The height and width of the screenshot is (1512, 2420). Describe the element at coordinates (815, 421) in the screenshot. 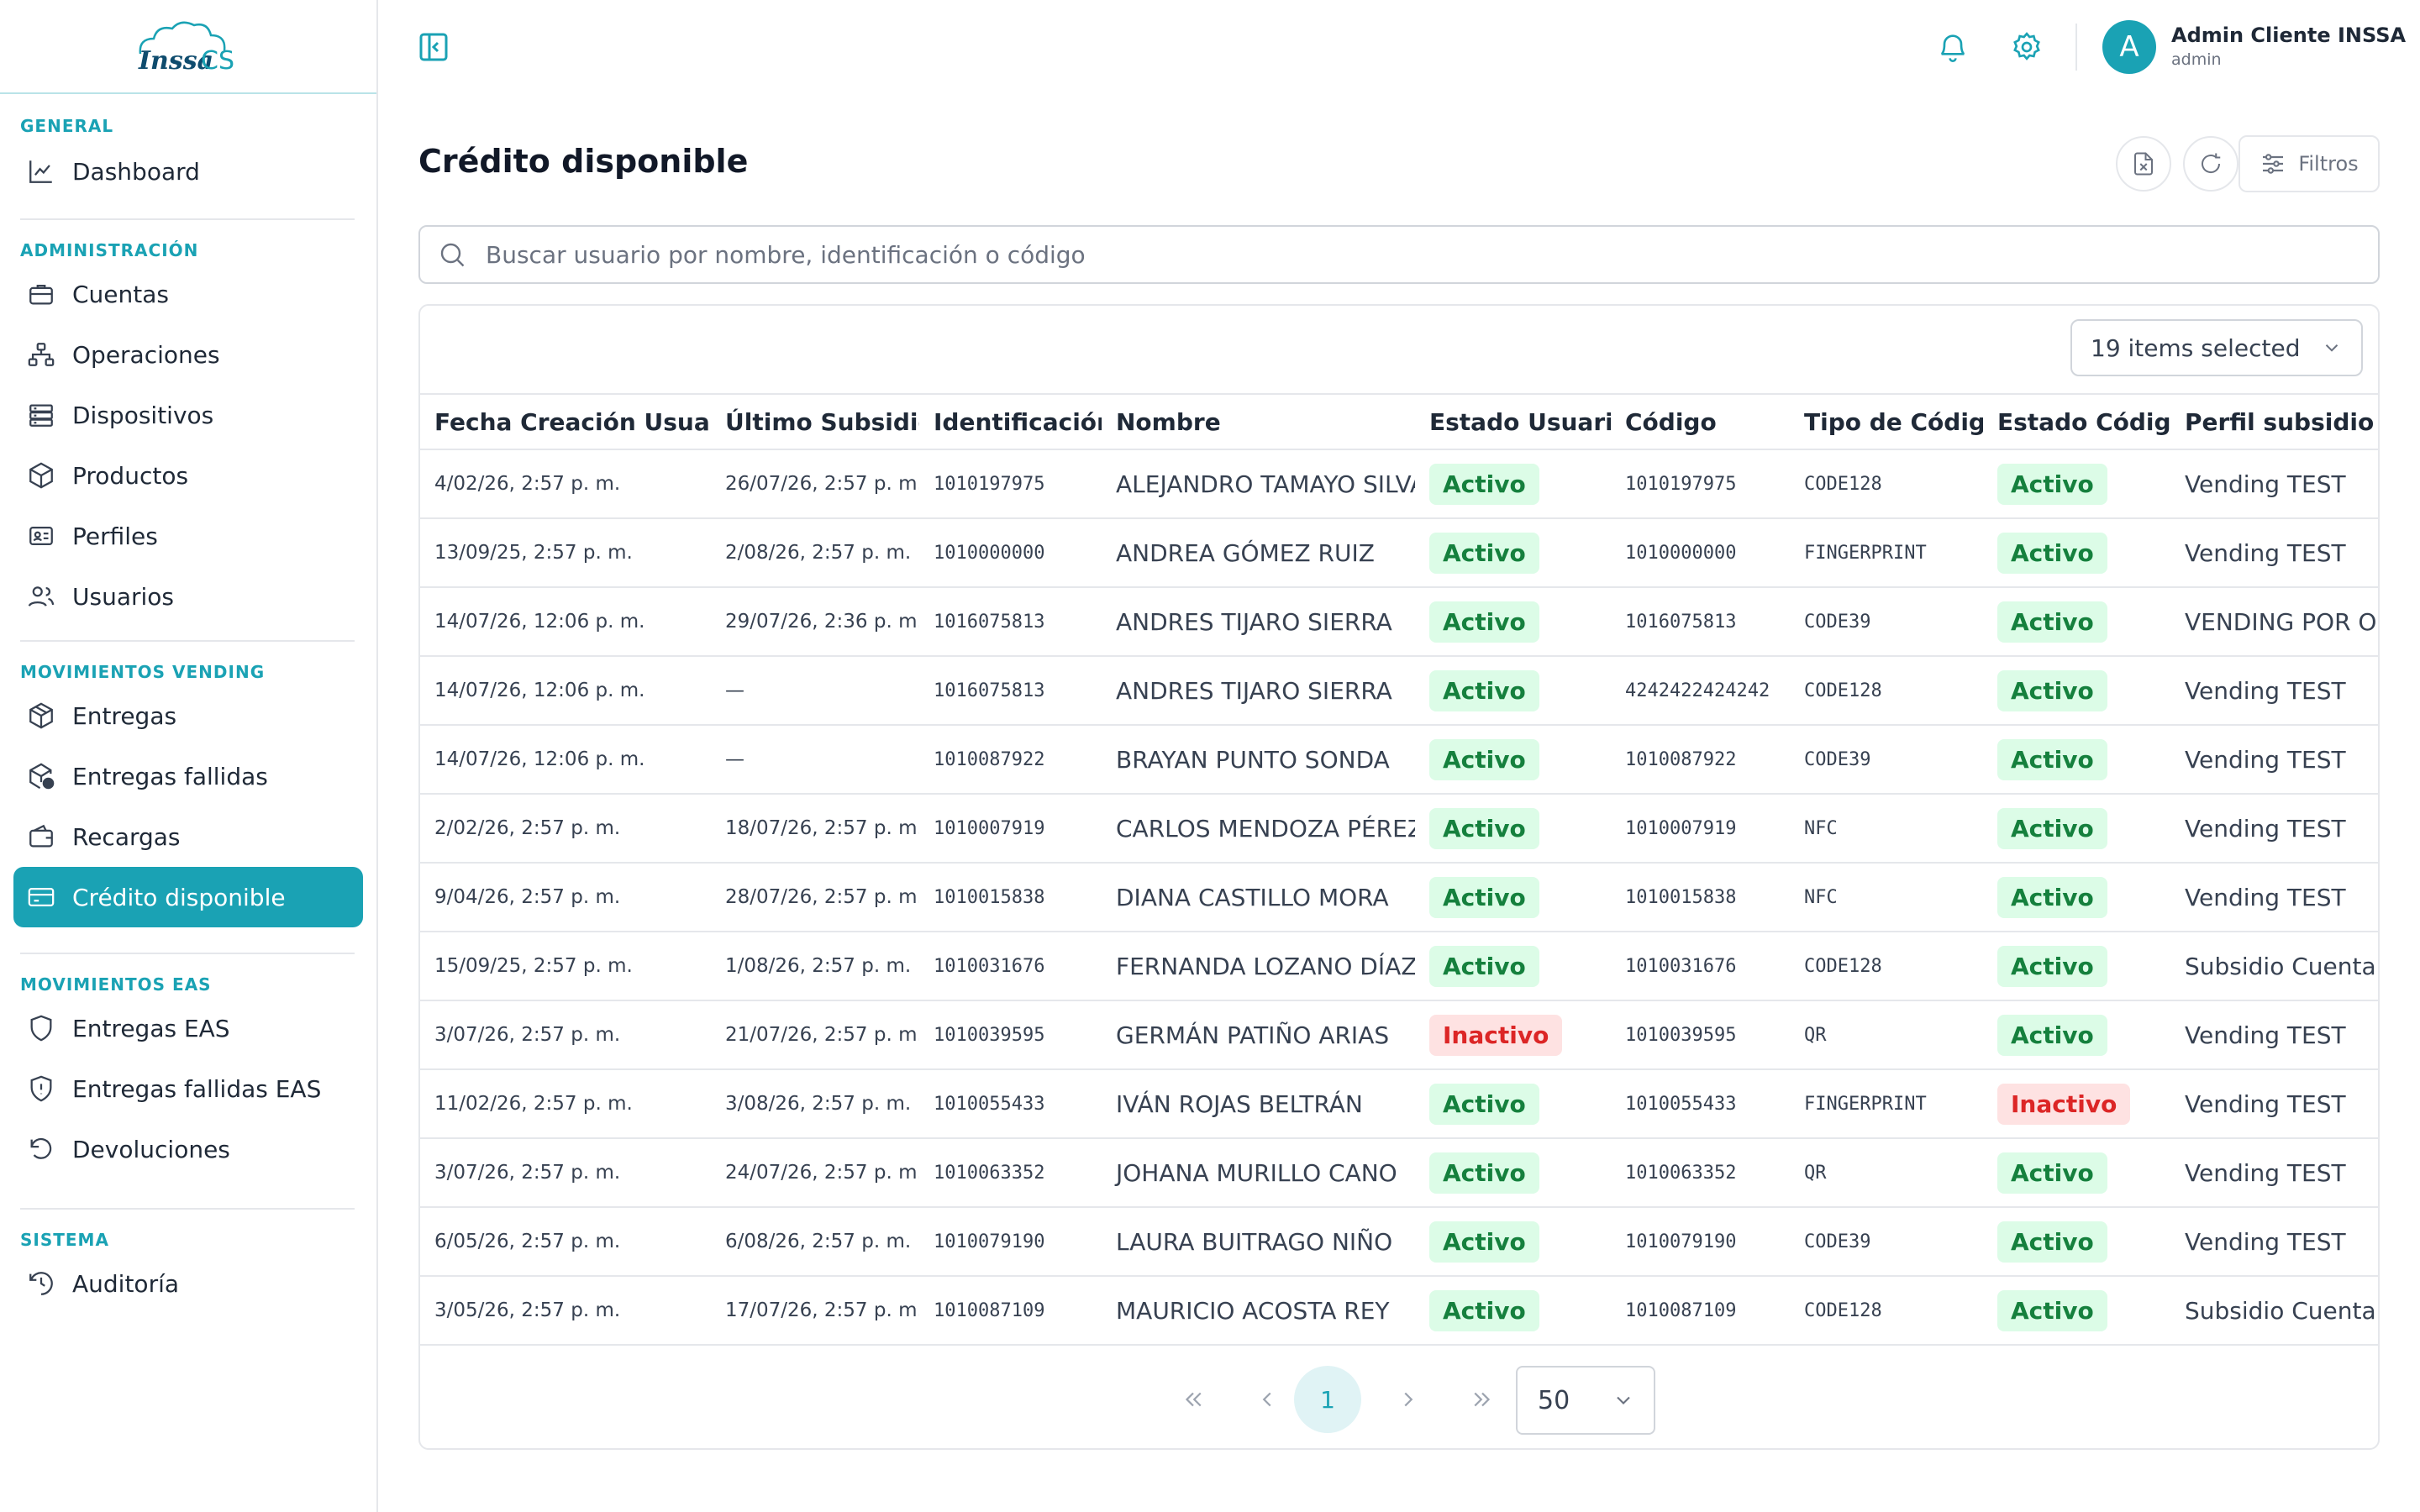

I see `col-ultimo-subsidio-header: Último Subsidio` at that location.